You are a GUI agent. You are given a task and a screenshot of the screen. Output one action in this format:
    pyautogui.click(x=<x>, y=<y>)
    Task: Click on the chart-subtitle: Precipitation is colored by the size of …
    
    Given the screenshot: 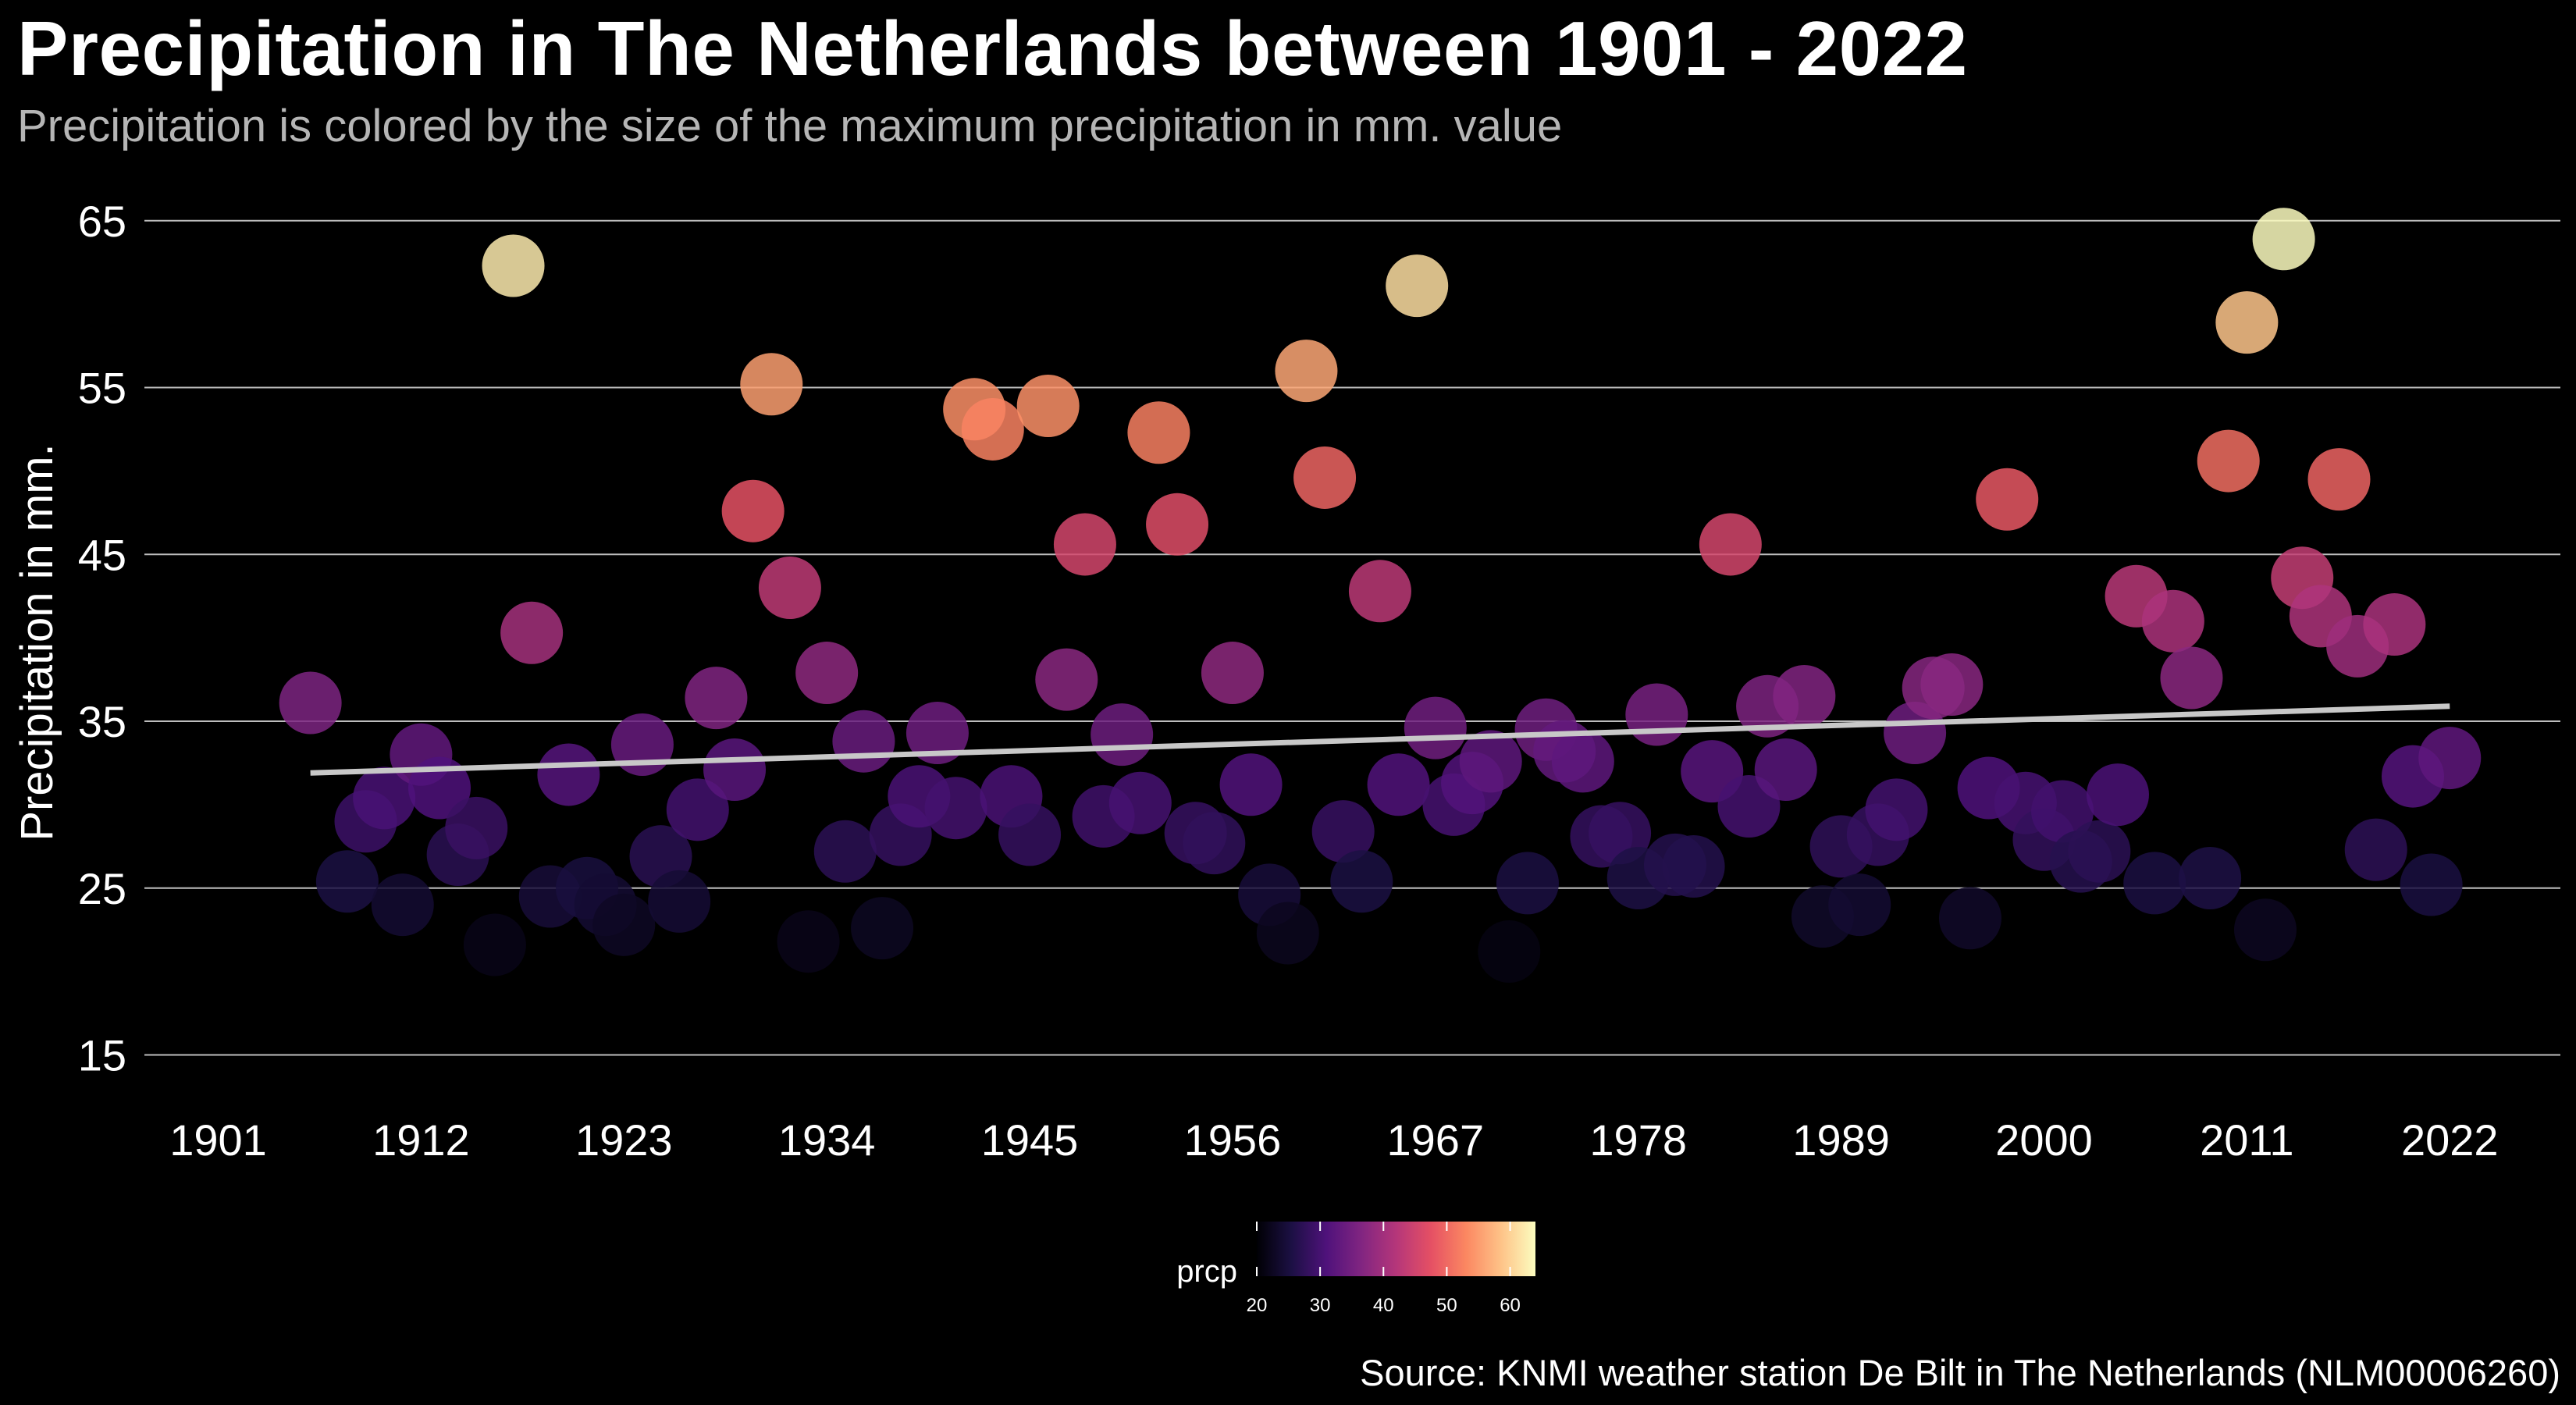 What is the action you would take?
    pyautogui.click(x=790, y=126)
    